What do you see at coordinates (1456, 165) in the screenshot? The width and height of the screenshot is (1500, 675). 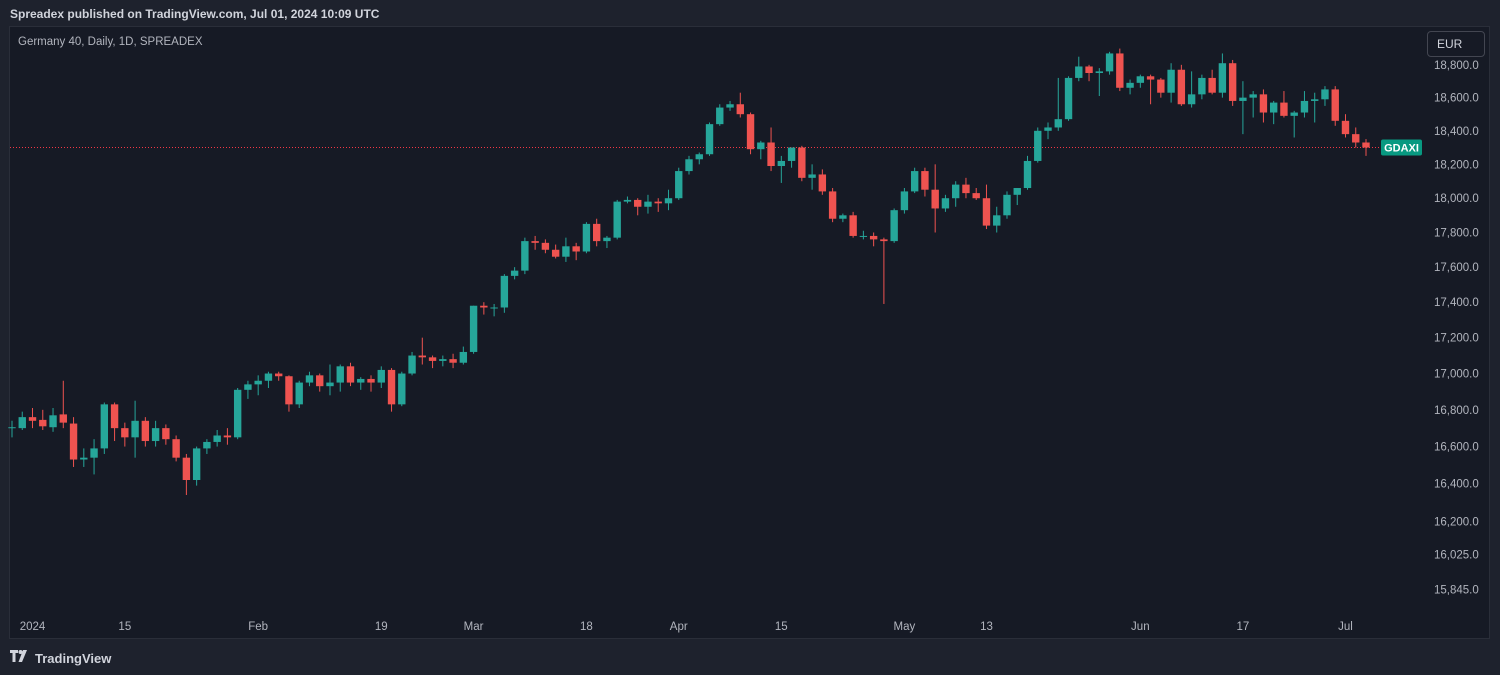 I see `y-tick-label: 18,200.0` at bounding box center [1456, 165].